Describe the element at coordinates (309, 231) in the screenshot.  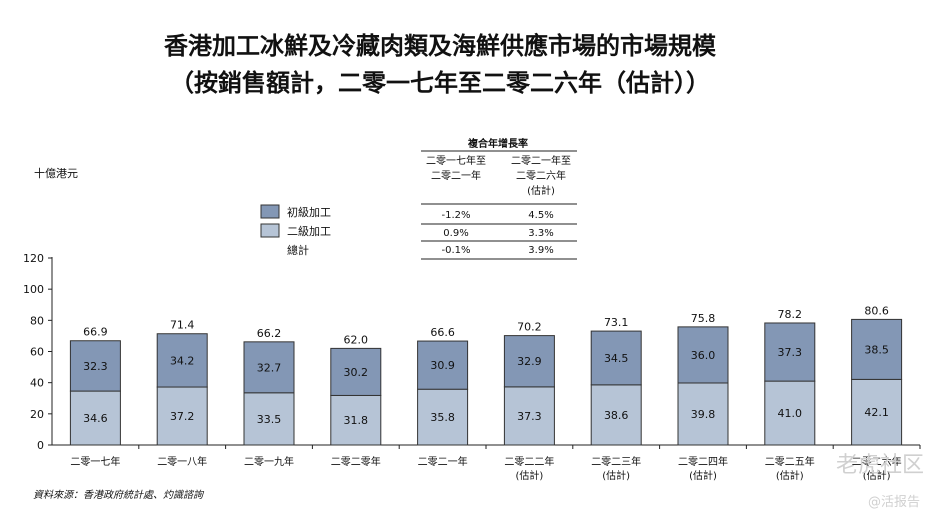
I see `legend-label: 二級加工` at that location.